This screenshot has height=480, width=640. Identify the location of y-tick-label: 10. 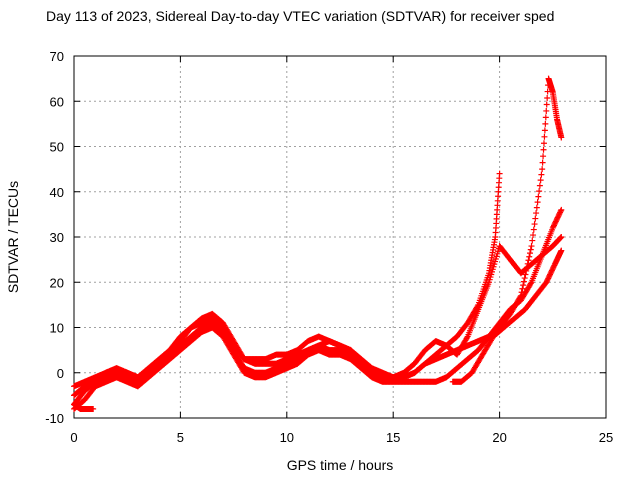
(57, 328).